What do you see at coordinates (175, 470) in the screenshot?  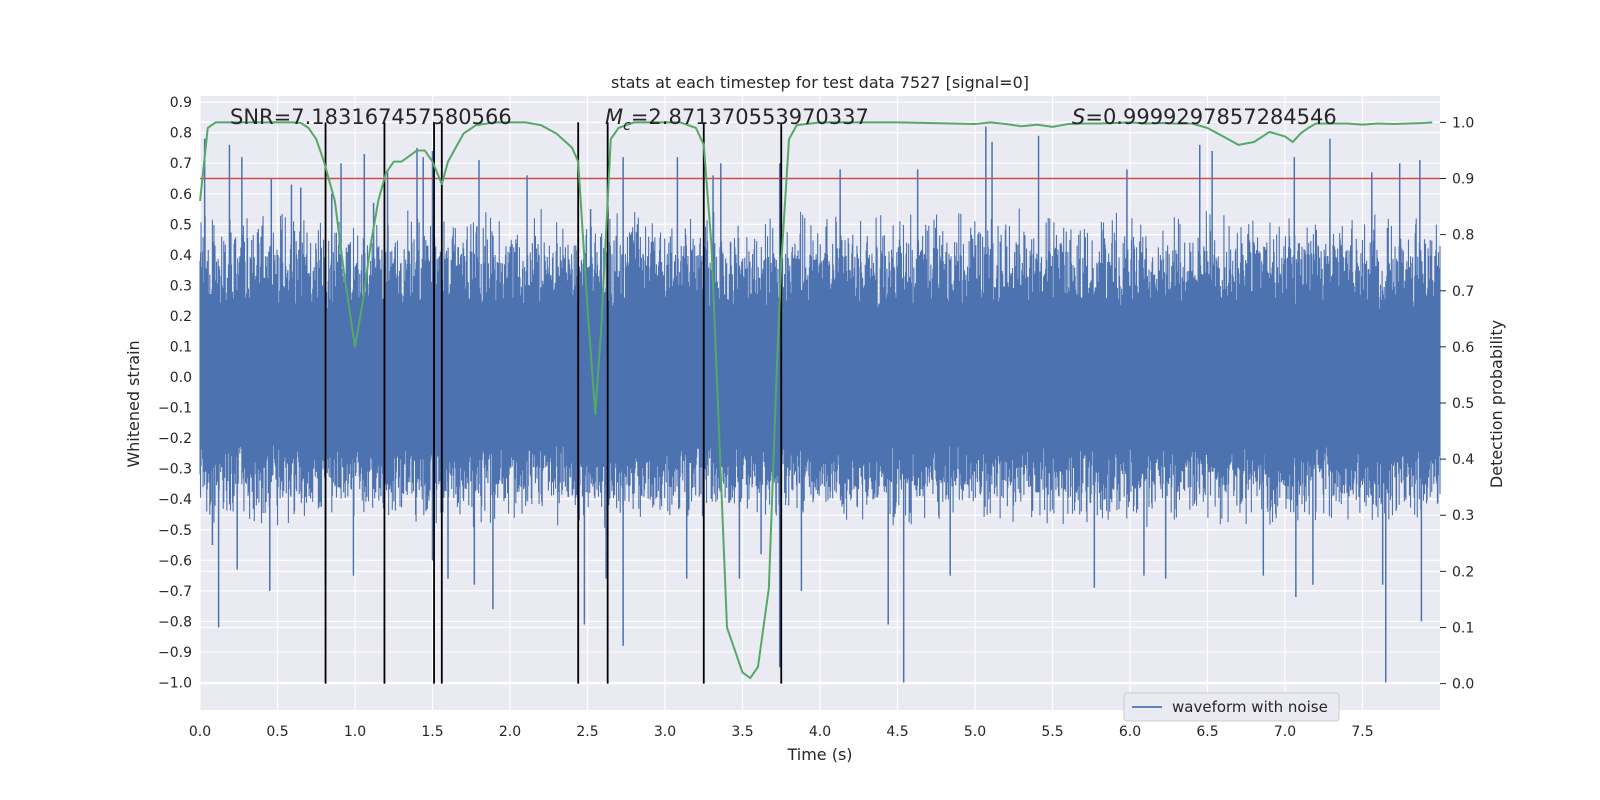 I see `y-tick-label: −0.3` at bounding box center [175, 470].